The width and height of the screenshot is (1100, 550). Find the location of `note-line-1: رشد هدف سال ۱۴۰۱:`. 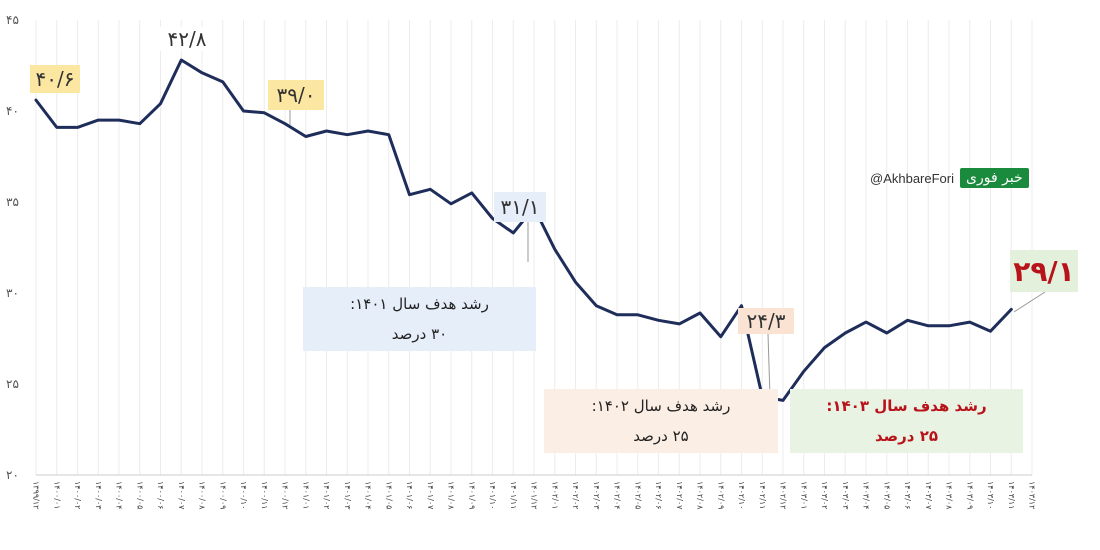

note-line-1: رشد هدف سال ۱۴۰۱: is located at coordinates (419, 304).